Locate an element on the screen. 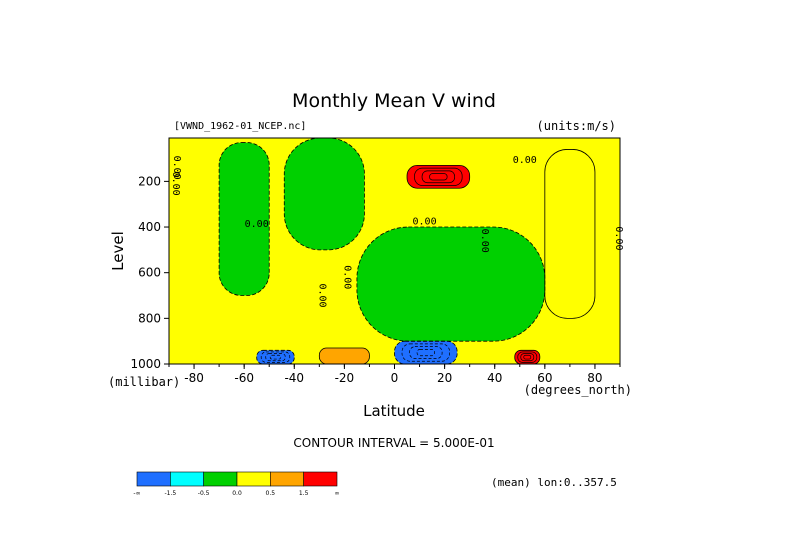  colorbar-label: -1.5 is located at coordinates (170, 493).